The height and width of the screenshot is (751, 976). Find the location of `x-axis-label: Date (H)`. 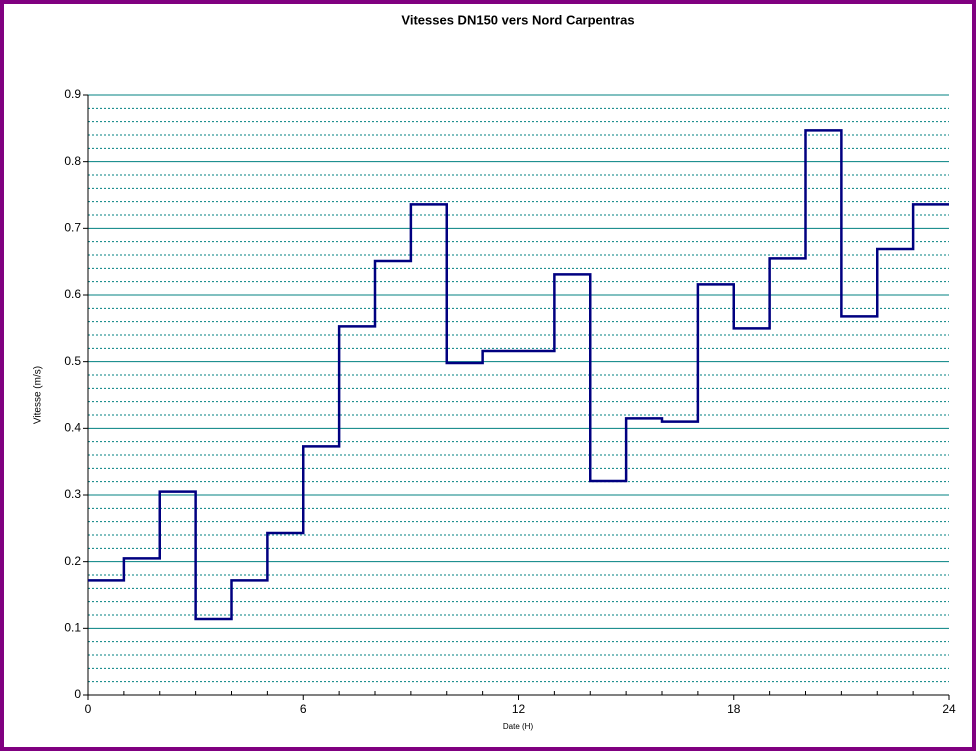

x-axis-label: Date (H) is located at coordinates (518, 726).